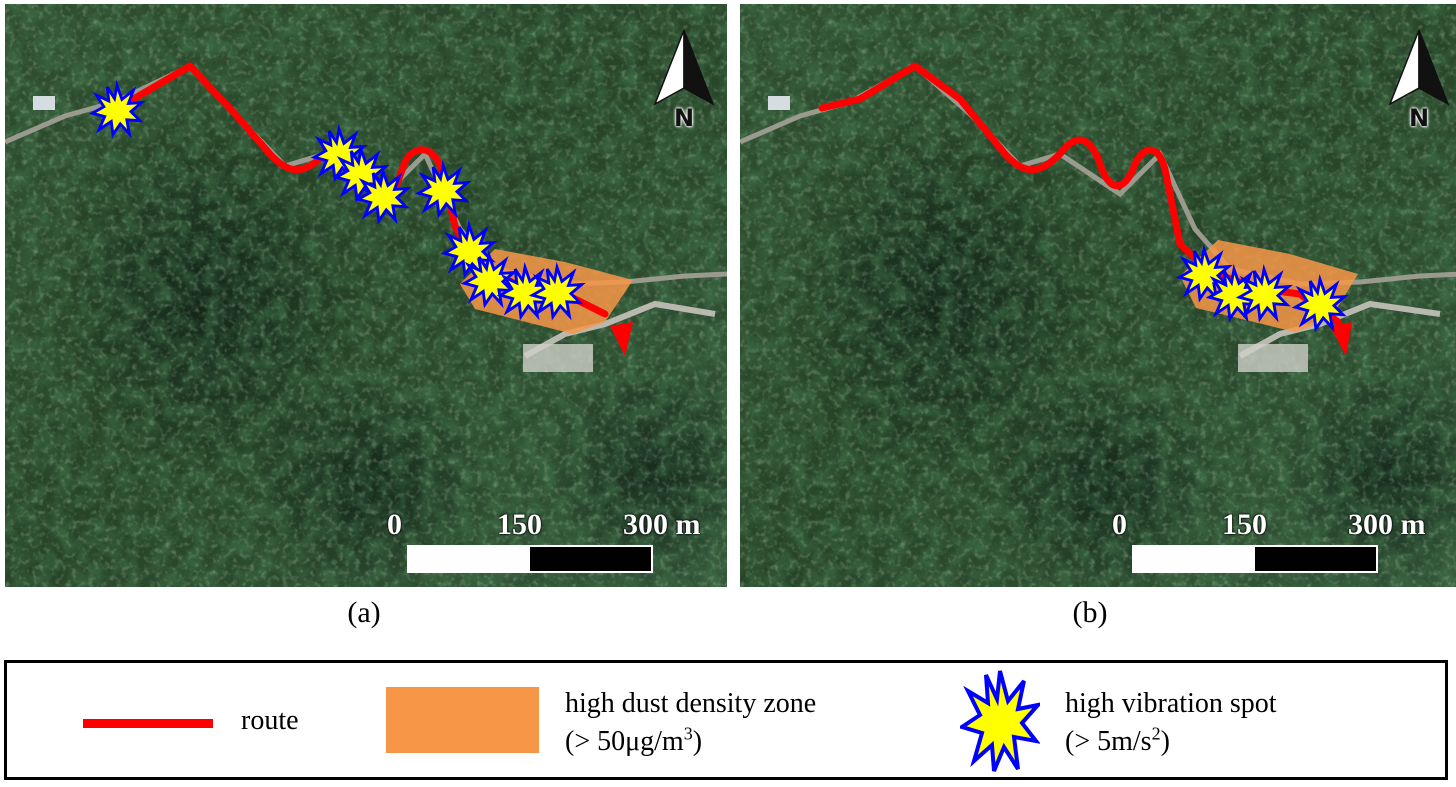 This screenshot has height=787, width=1456. I want to click on route, so click(1080, 194).